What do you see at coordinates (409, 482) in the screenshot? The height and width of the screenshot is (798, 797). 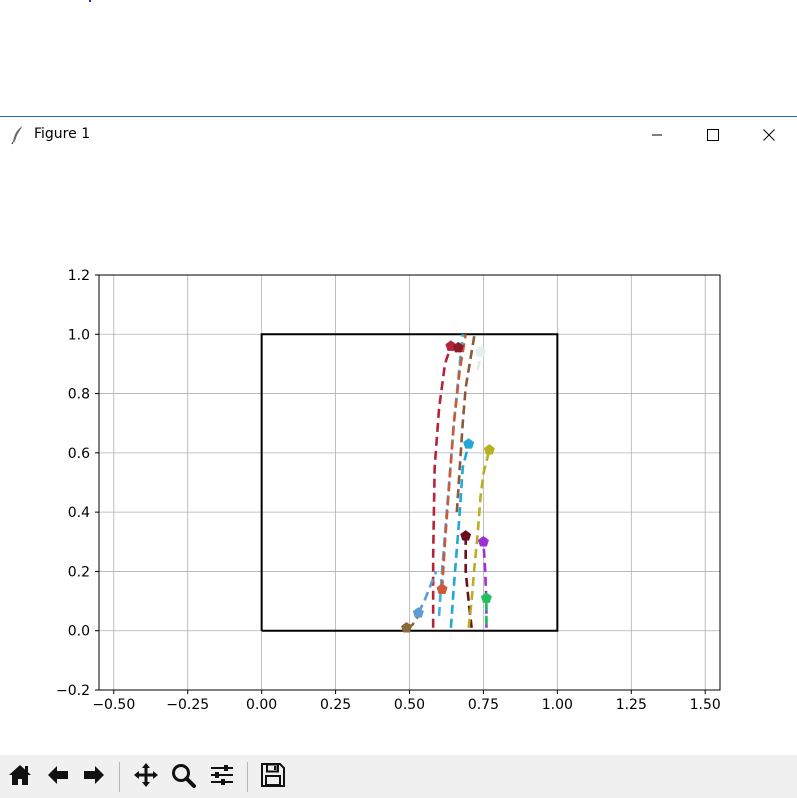 I see `unit-square` at bounding box center [409, 482].